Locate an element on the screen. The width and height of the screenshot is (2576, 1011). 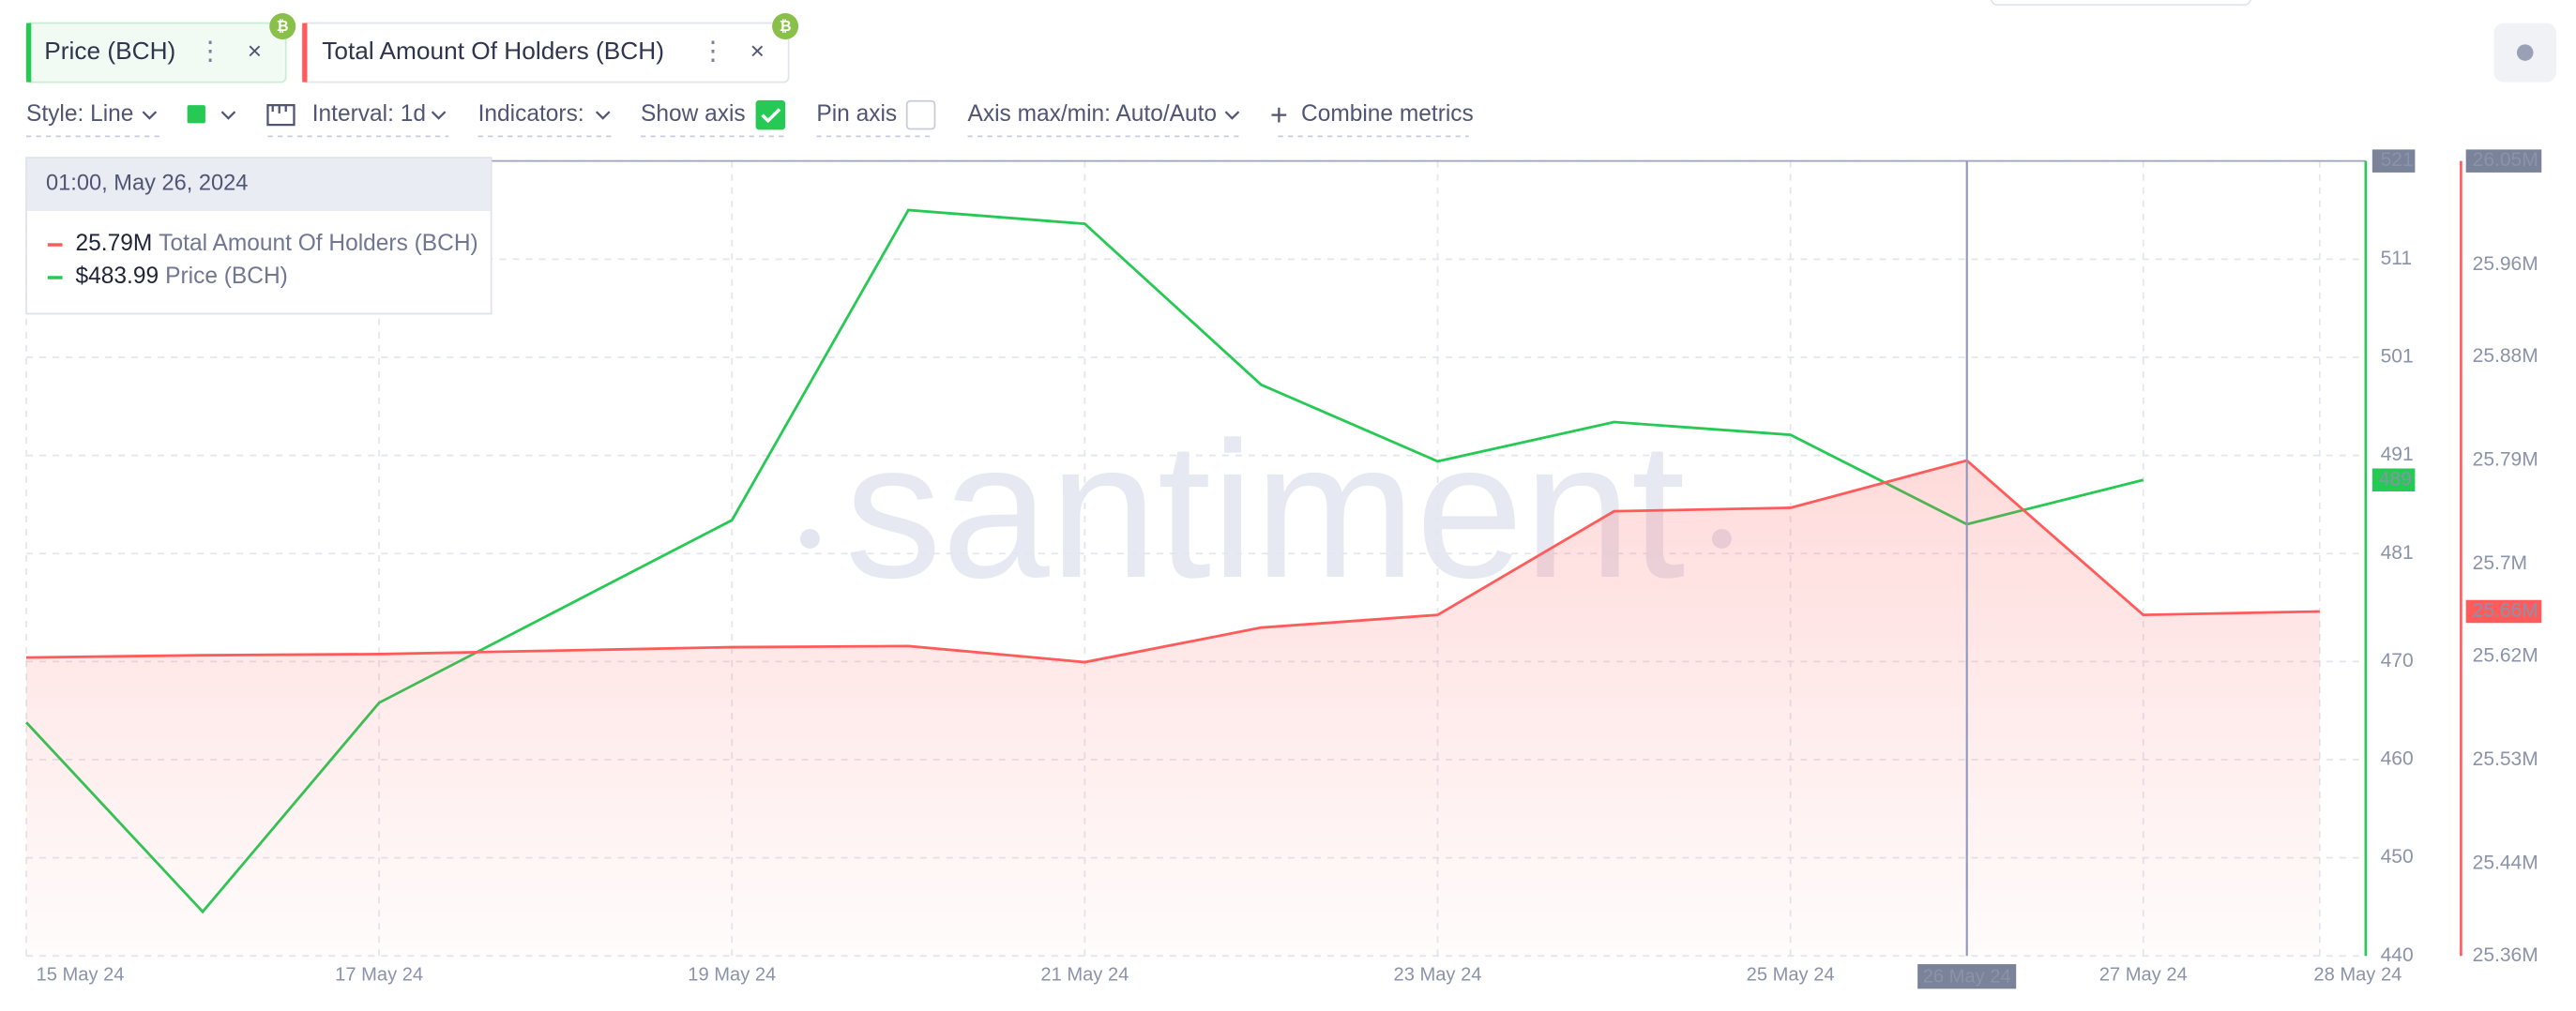
x-tick-label: 25 May 24 is located at coordinates (1791, 975).